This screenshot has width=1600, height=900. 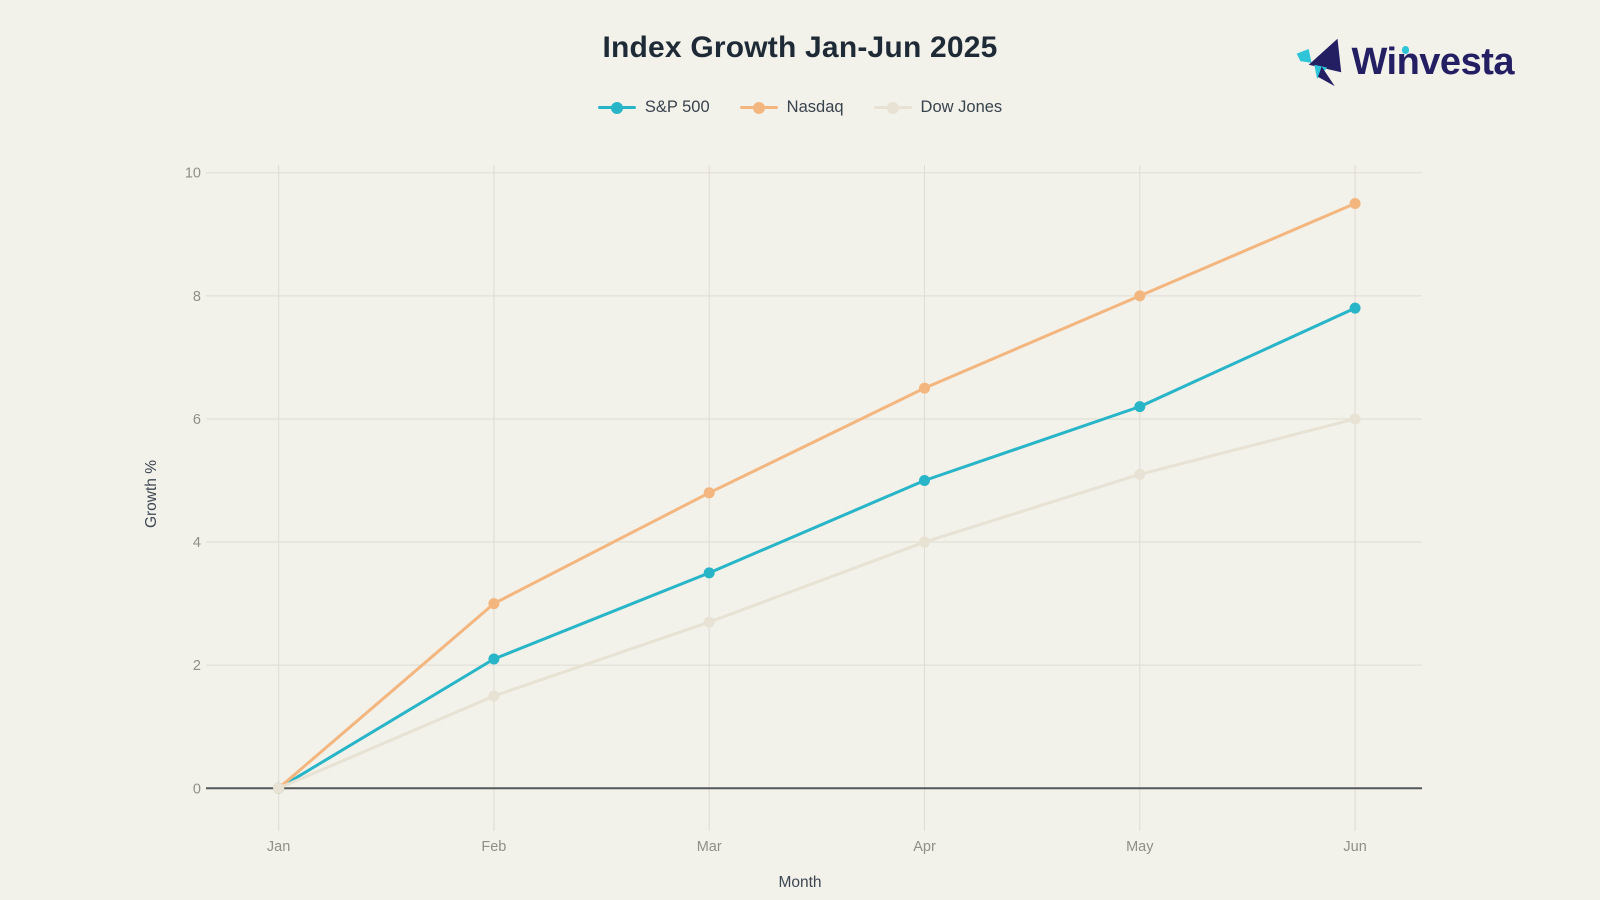 I want to click on y-tick-label: 0, so click(x=197, y=789).